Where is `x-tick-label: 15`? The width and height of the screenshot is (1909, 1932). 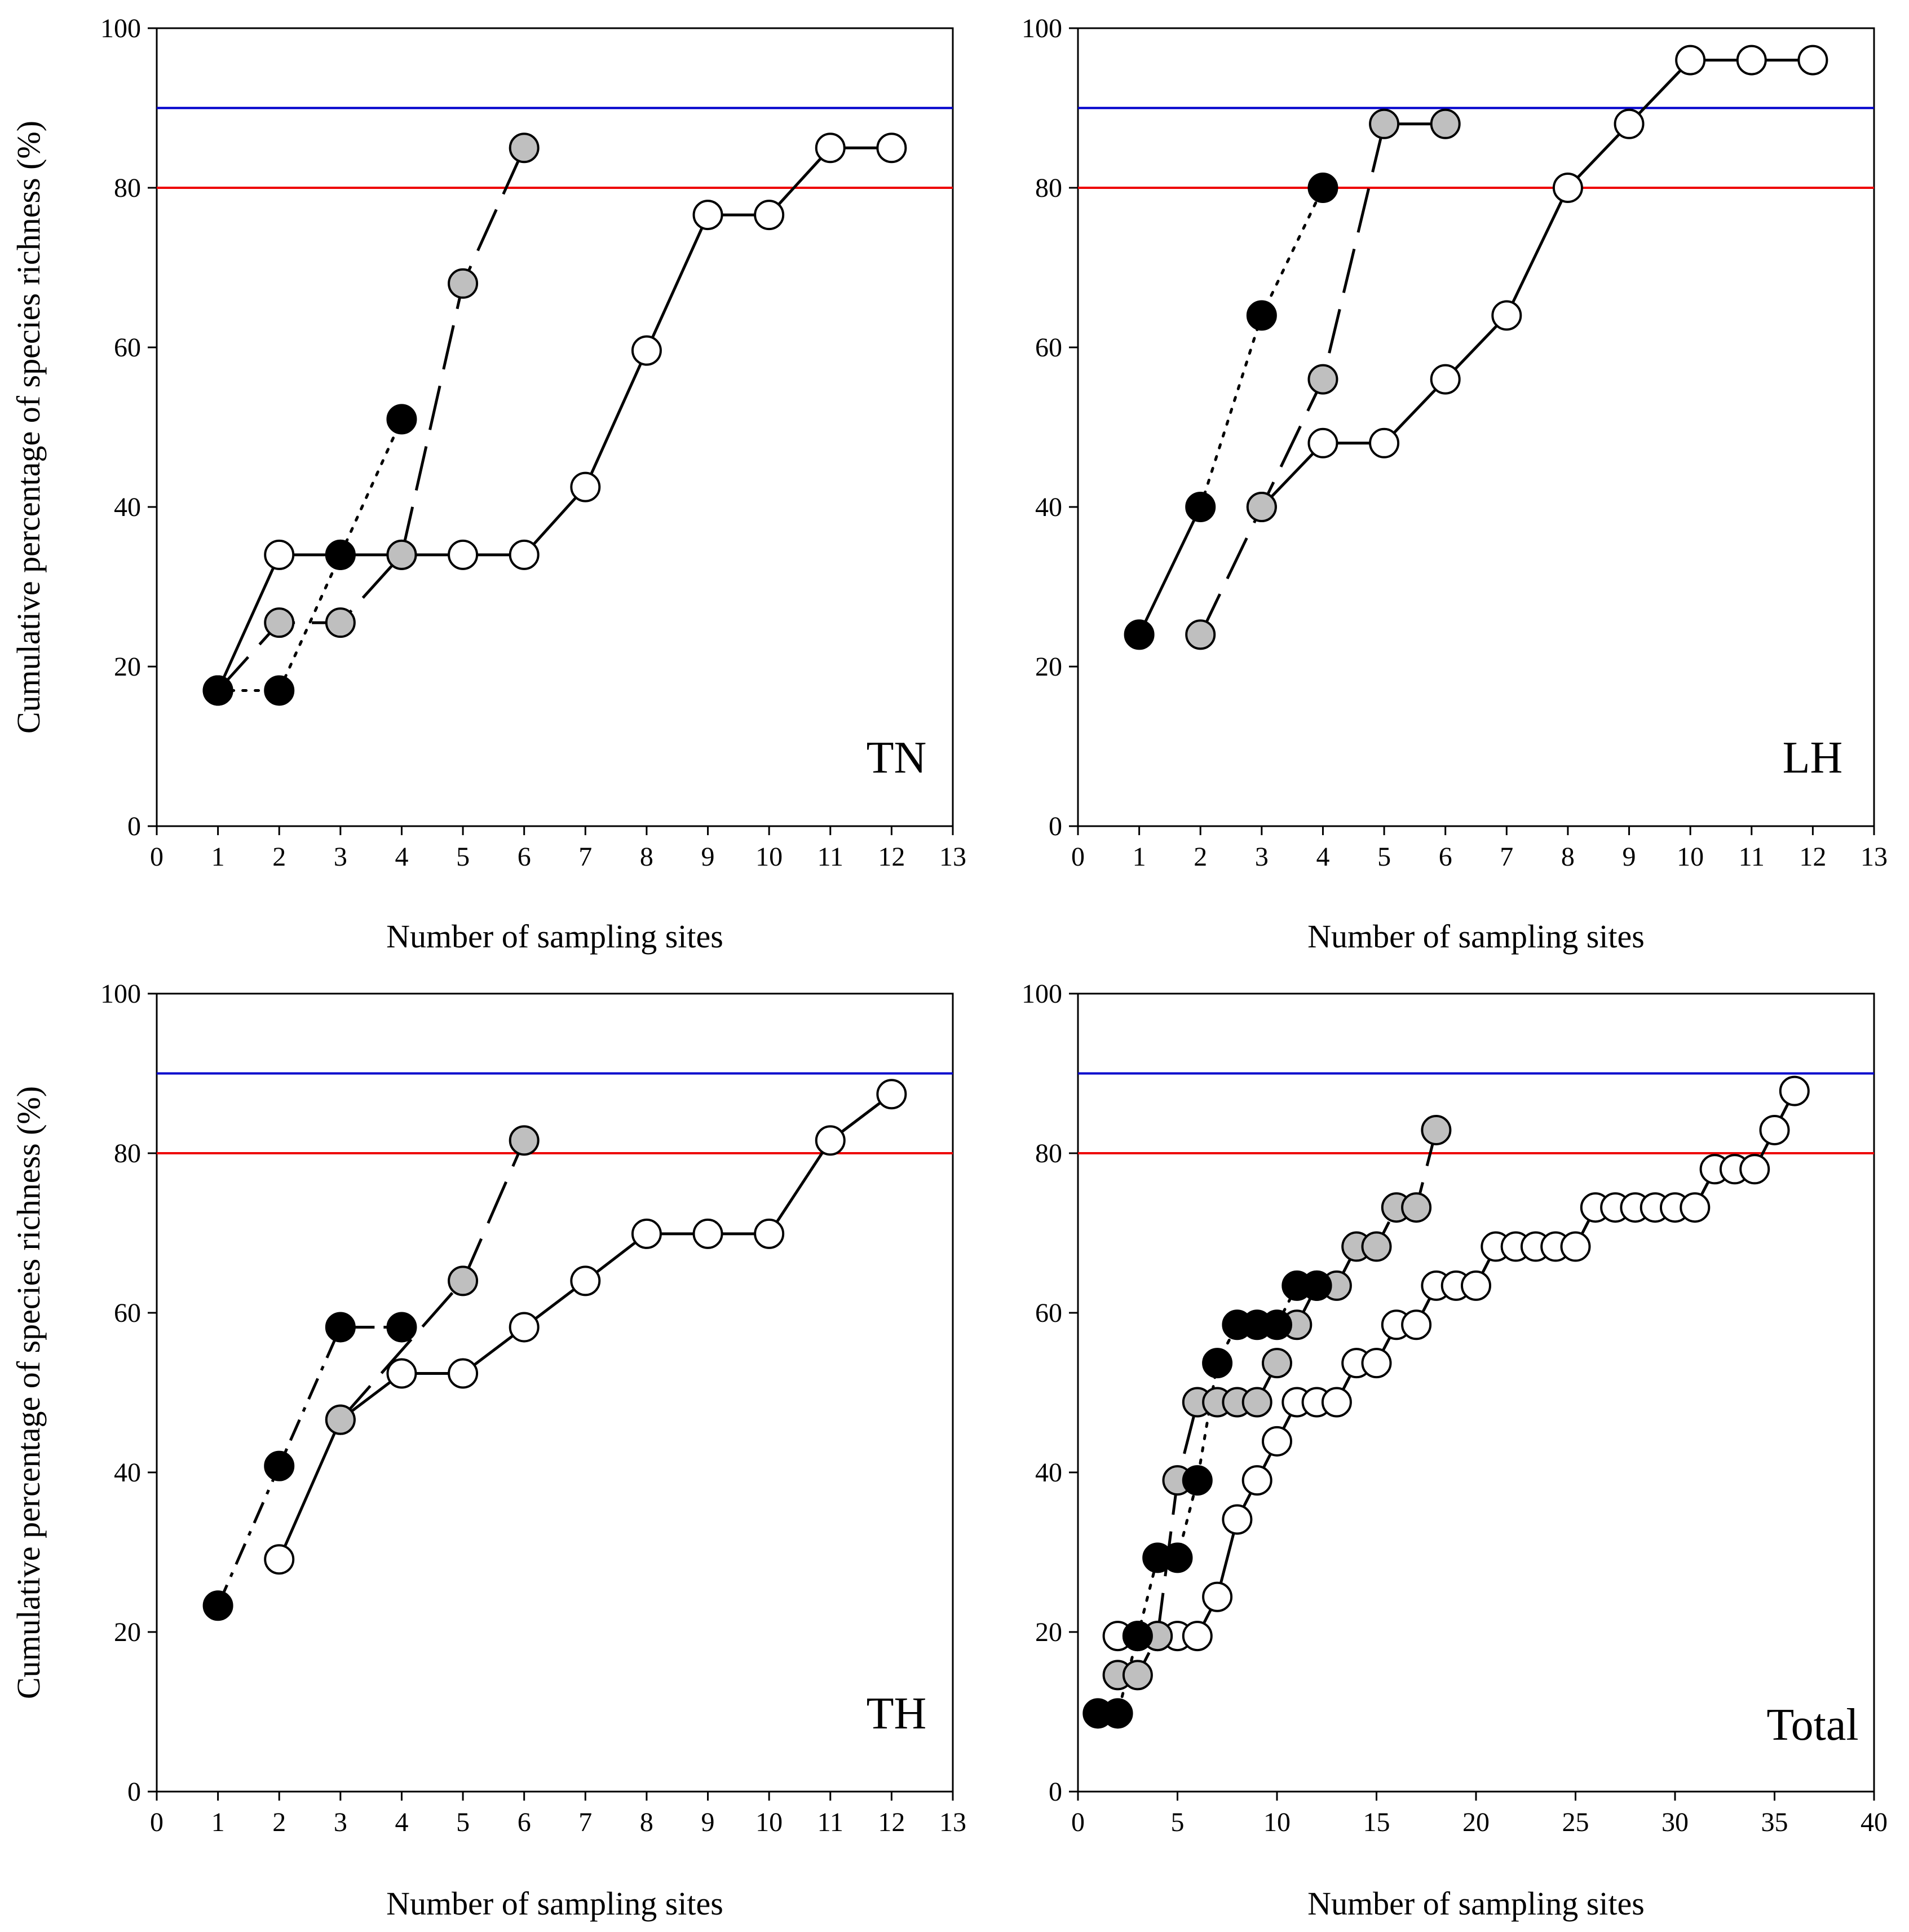 x-tick-label: 15 is located at coordinates (1376, 1822).